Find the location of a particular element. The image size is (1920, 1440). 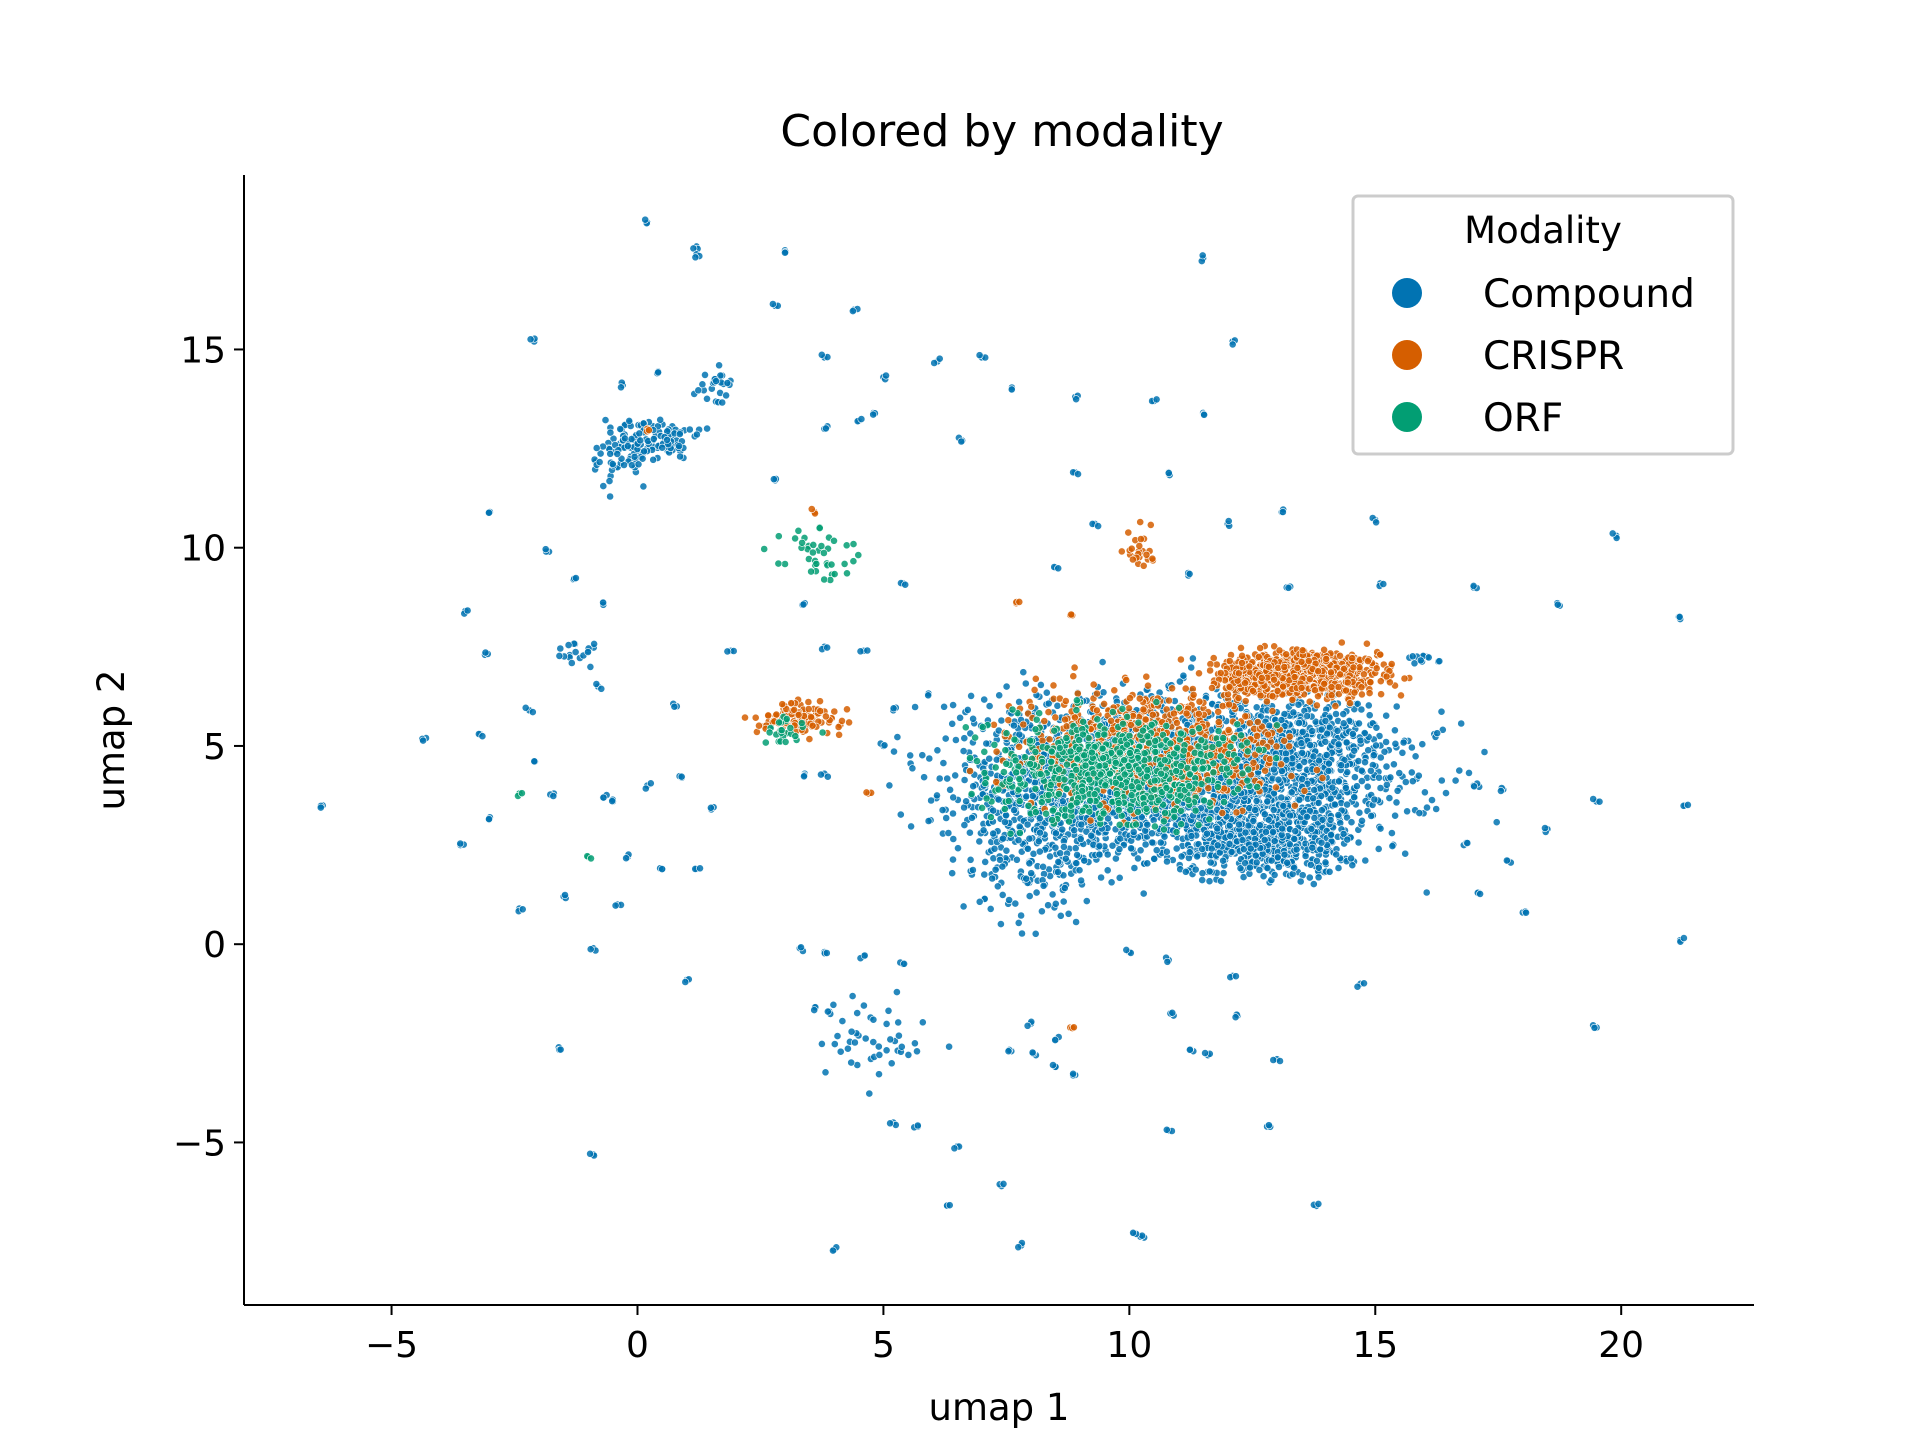

chart-title: Colored by modality is located at coordinates (1001, 131).